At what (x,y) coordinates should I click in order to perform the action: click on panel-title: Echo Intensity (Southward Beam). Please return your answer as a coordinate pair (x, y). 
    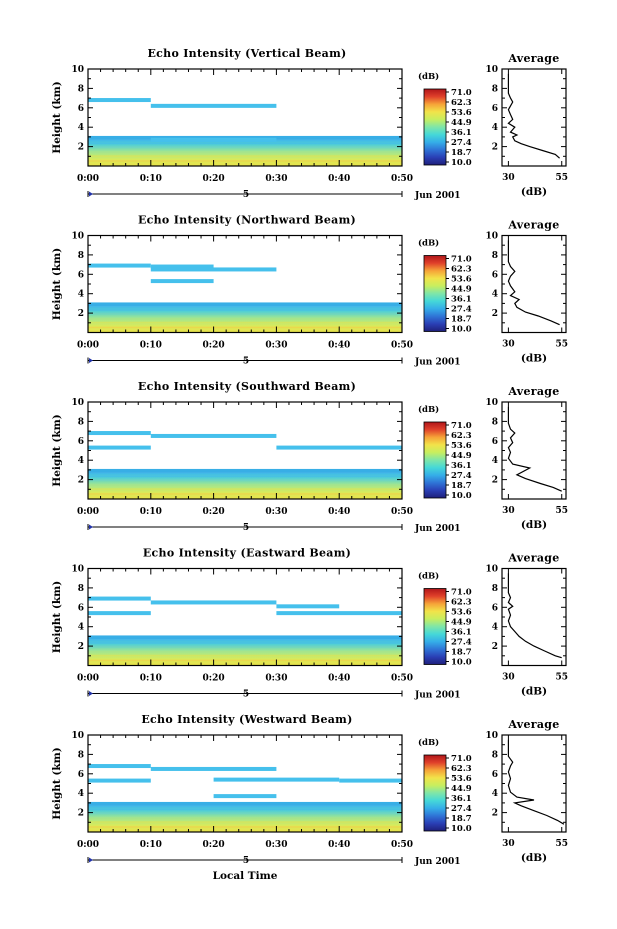
    Looking at the image, I should click on (247, 386).